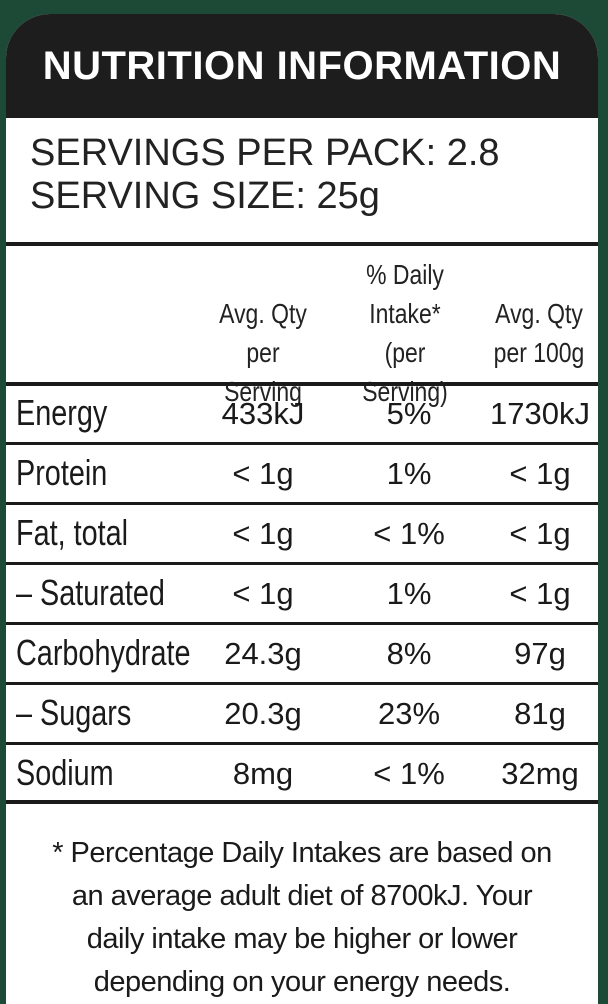 Image resolution: width=608 pixels, height=1004 pixels. I want to click on col-header-per-100g: Avg. Qty per 100g, so click(539, 333).